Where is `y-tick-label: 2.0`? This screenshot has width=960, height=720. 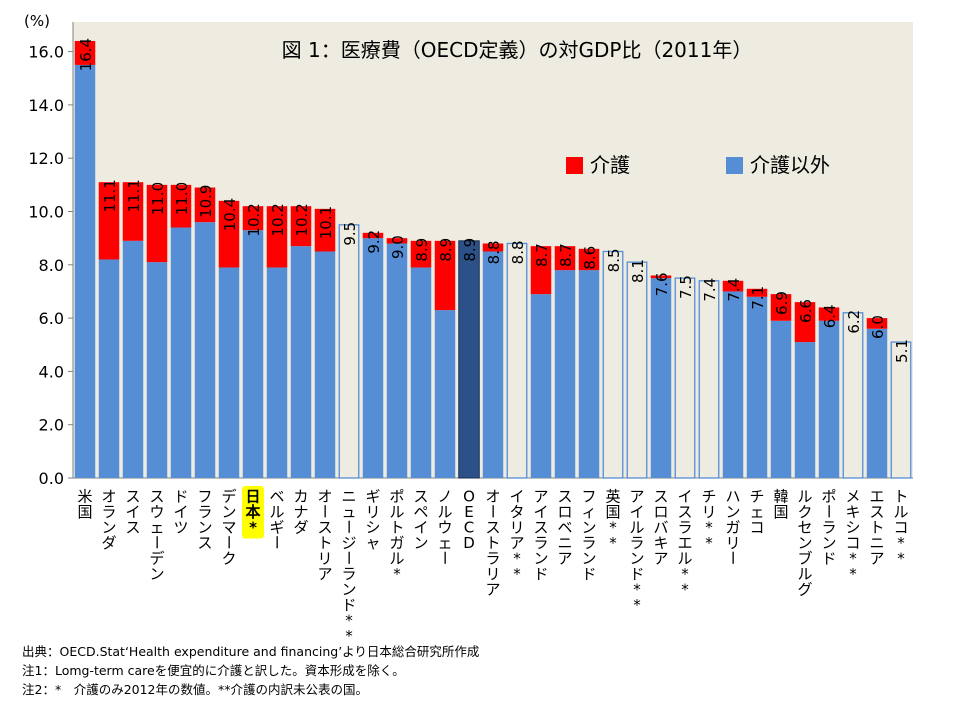
y-tick-label: 2.0 is located at coordinates (51, 425).